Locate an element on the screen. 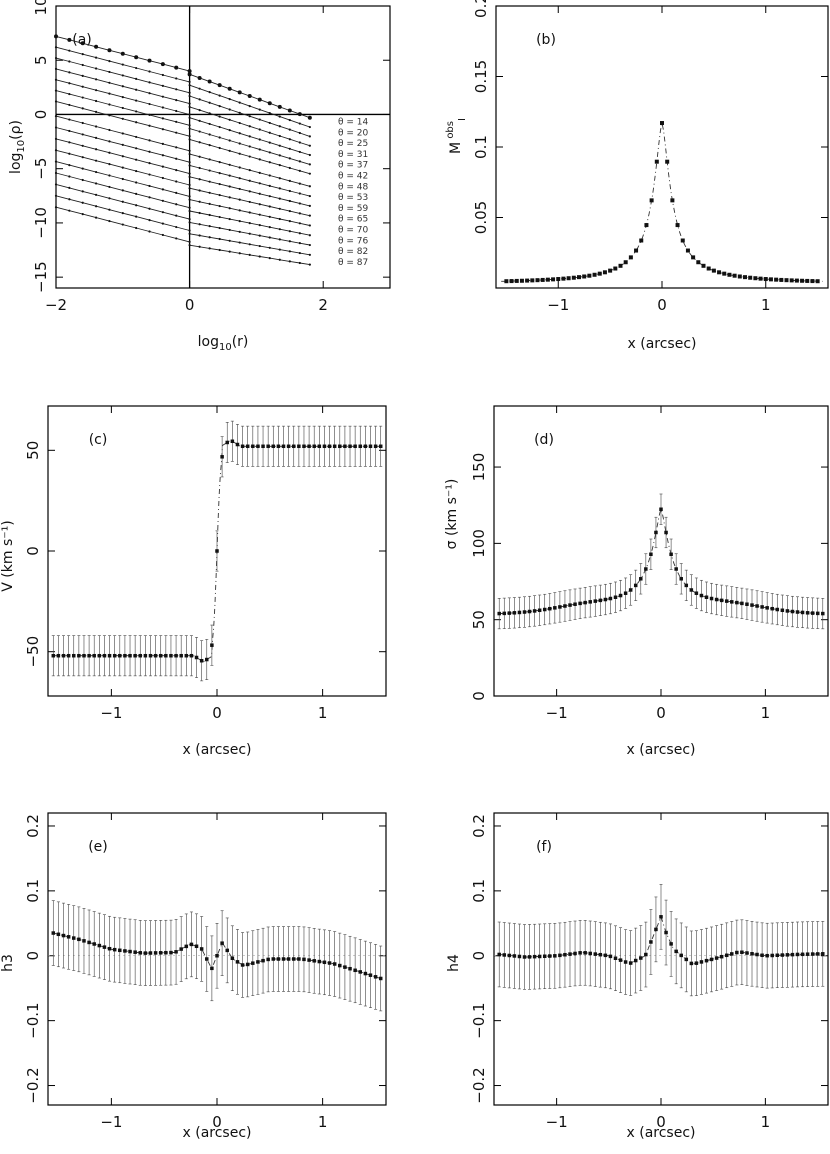  legend-theta: θ = 14 is located at coordinates (353, 122).